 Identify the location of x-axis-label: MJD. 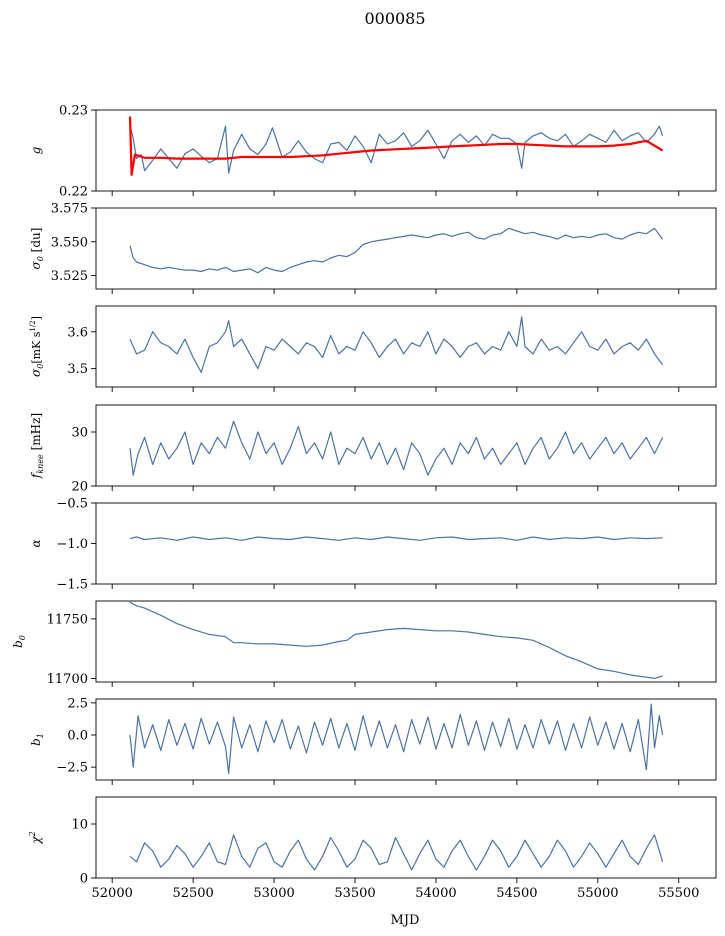
(405, 920).